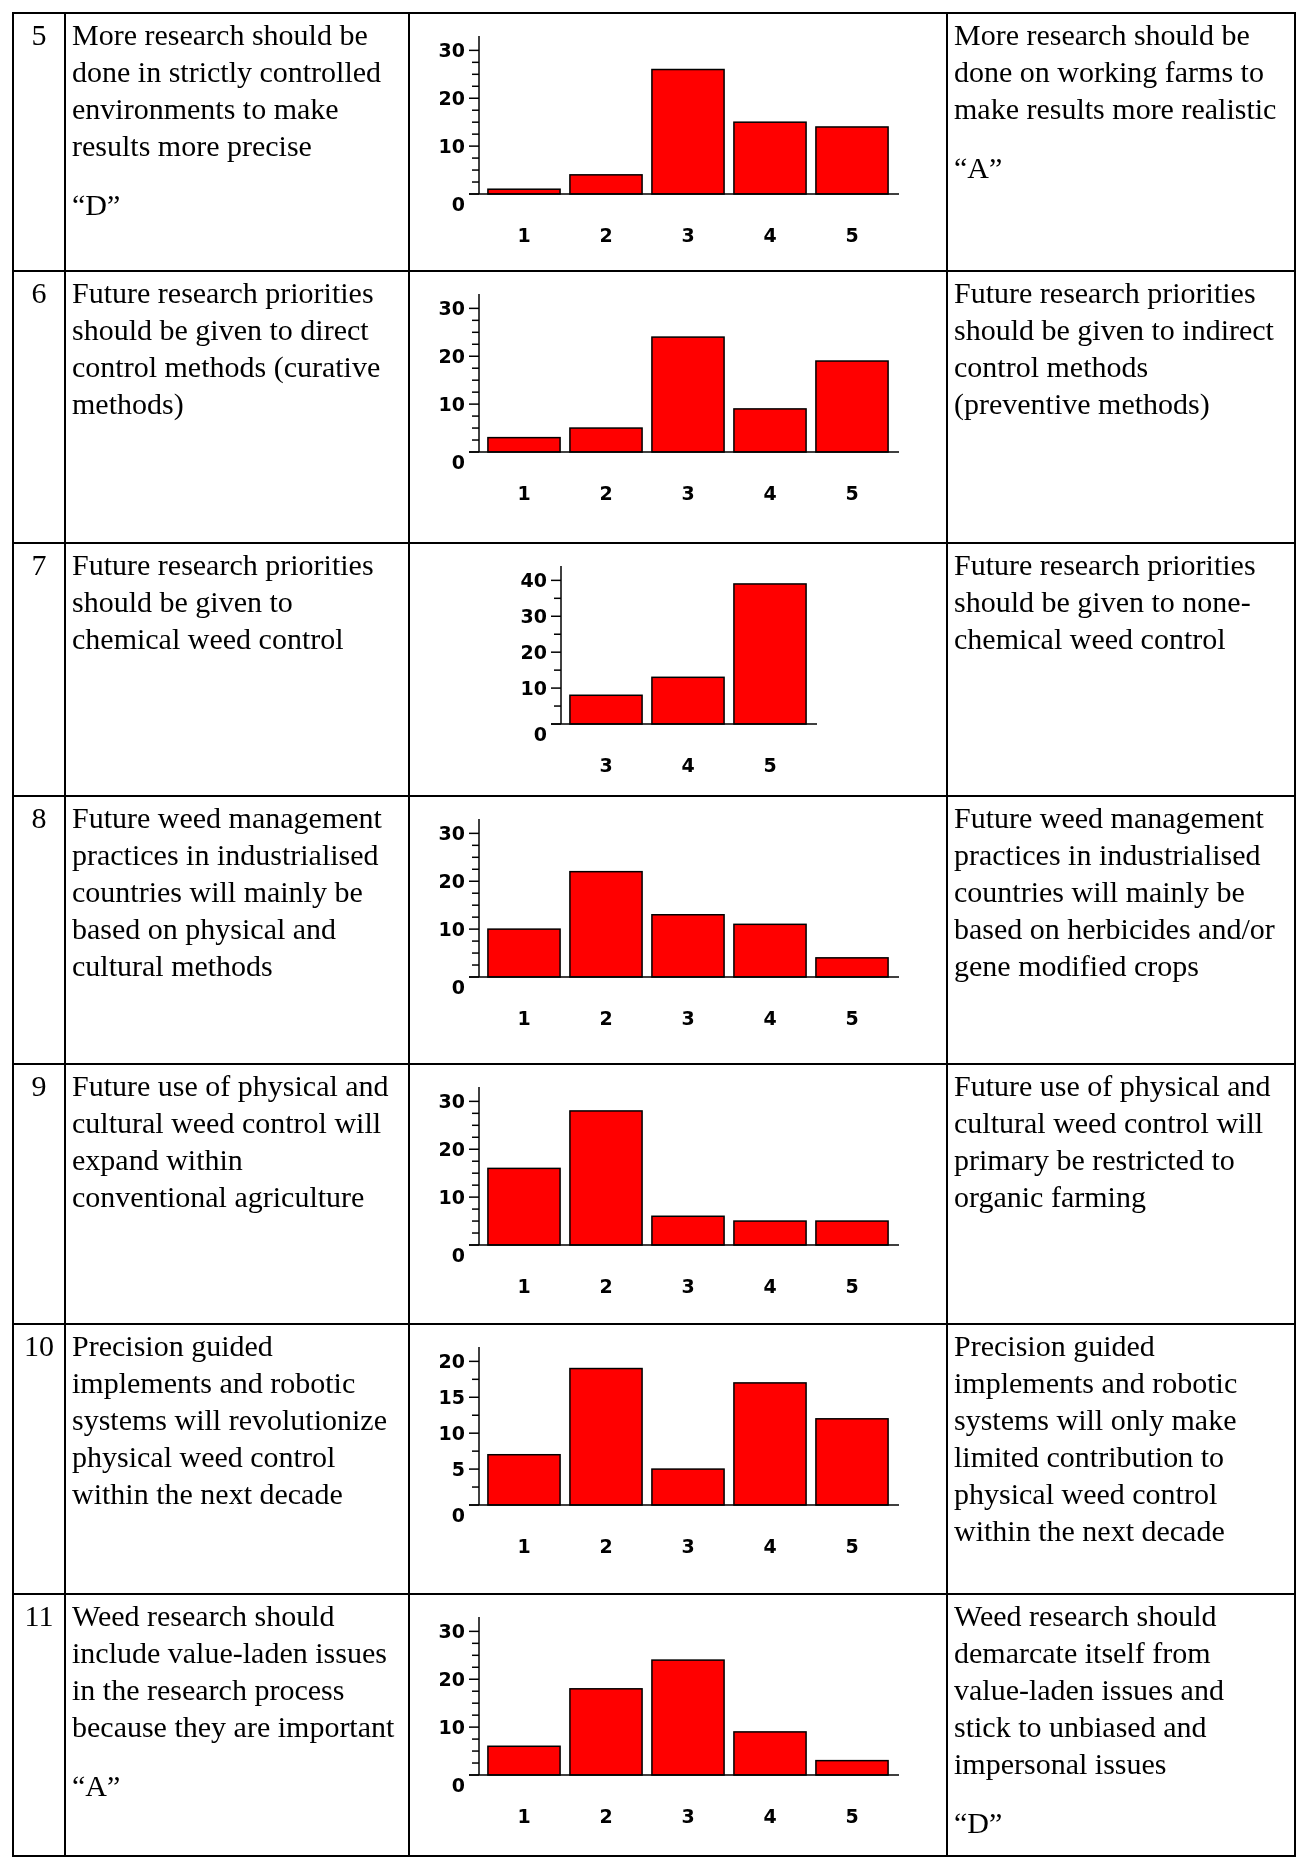  Describe the element at coordinates (1113, 1141) in the screenshot. I see `text: Future use of physical and cultural weed control will primary be restricted to organic farming` at that location.